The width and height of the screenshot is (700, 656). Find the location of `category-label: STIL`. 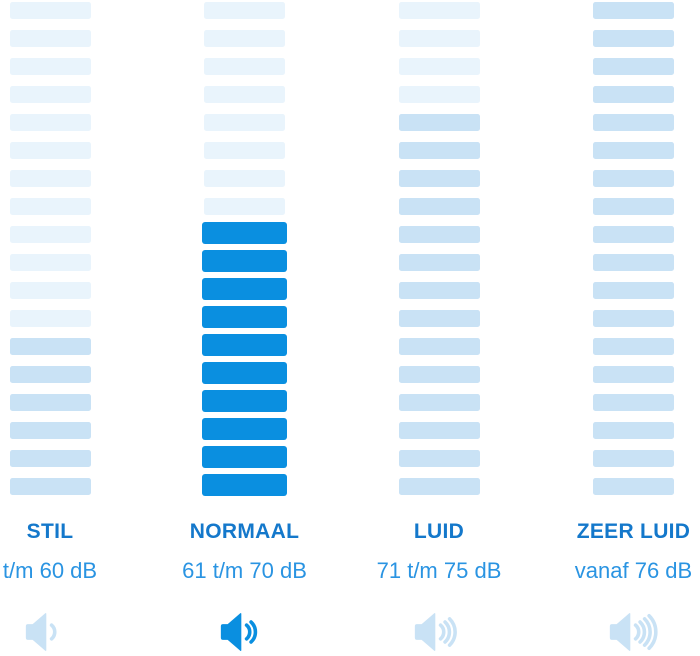

category-label: STIL is located at coordinates (50, 531).